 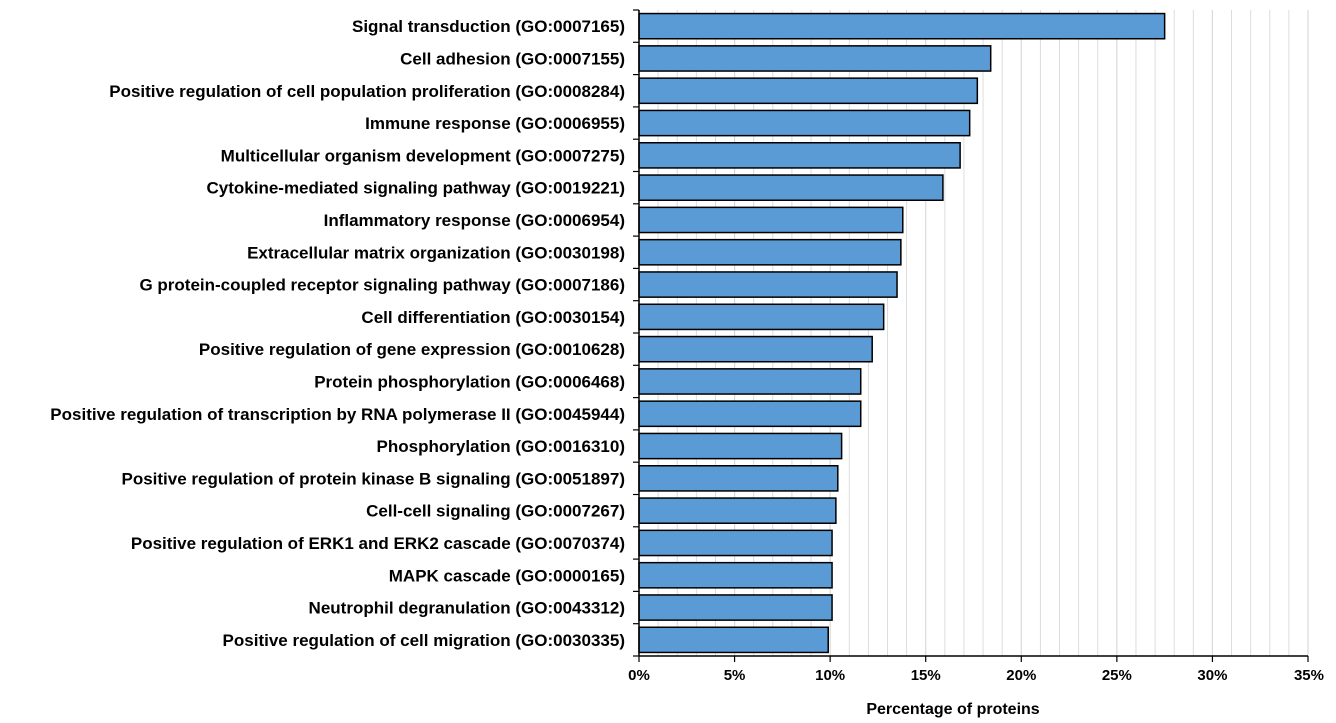 I want to click on category-label: Inflammatory response (GO:0006954), so click(x=474, y=220).